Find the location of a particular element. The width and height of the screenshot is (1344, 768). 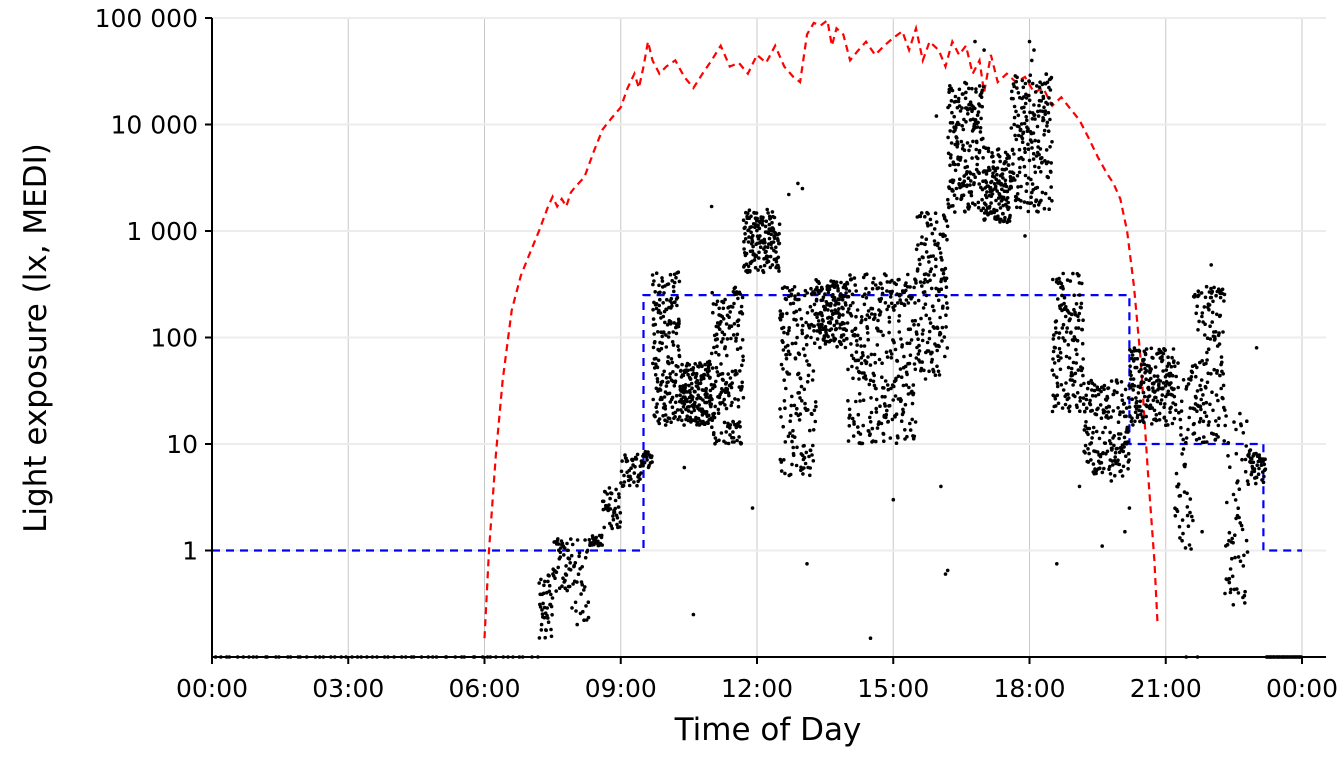

x-tick-label: 09:00 is located at coordinates (621, 688).